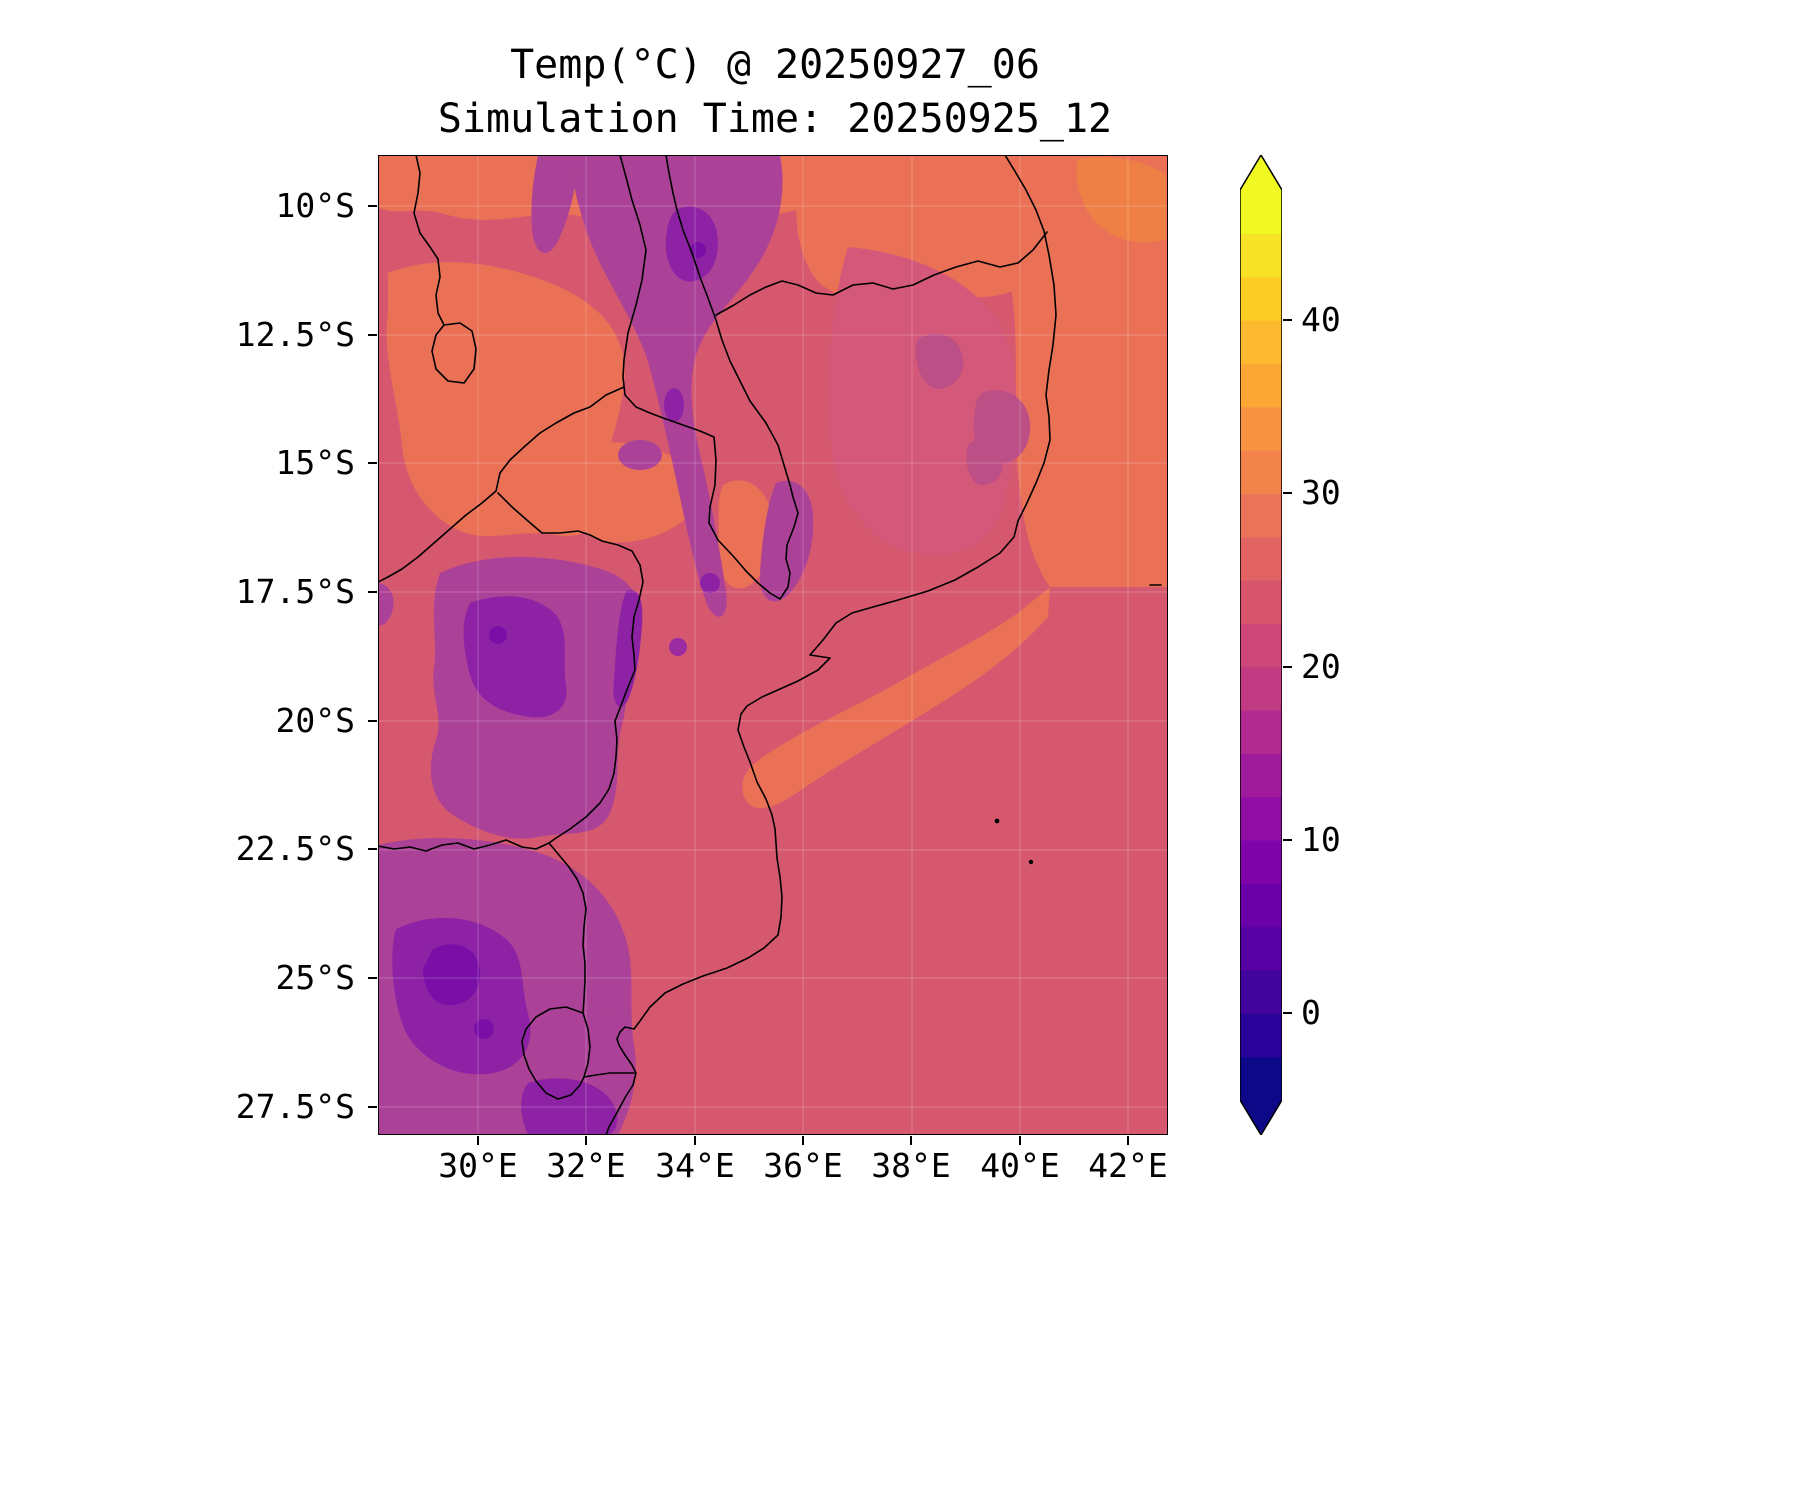 The width and height of the screenshot is (1800, 1500). I want to click on zambia-border, so click(501, 484).